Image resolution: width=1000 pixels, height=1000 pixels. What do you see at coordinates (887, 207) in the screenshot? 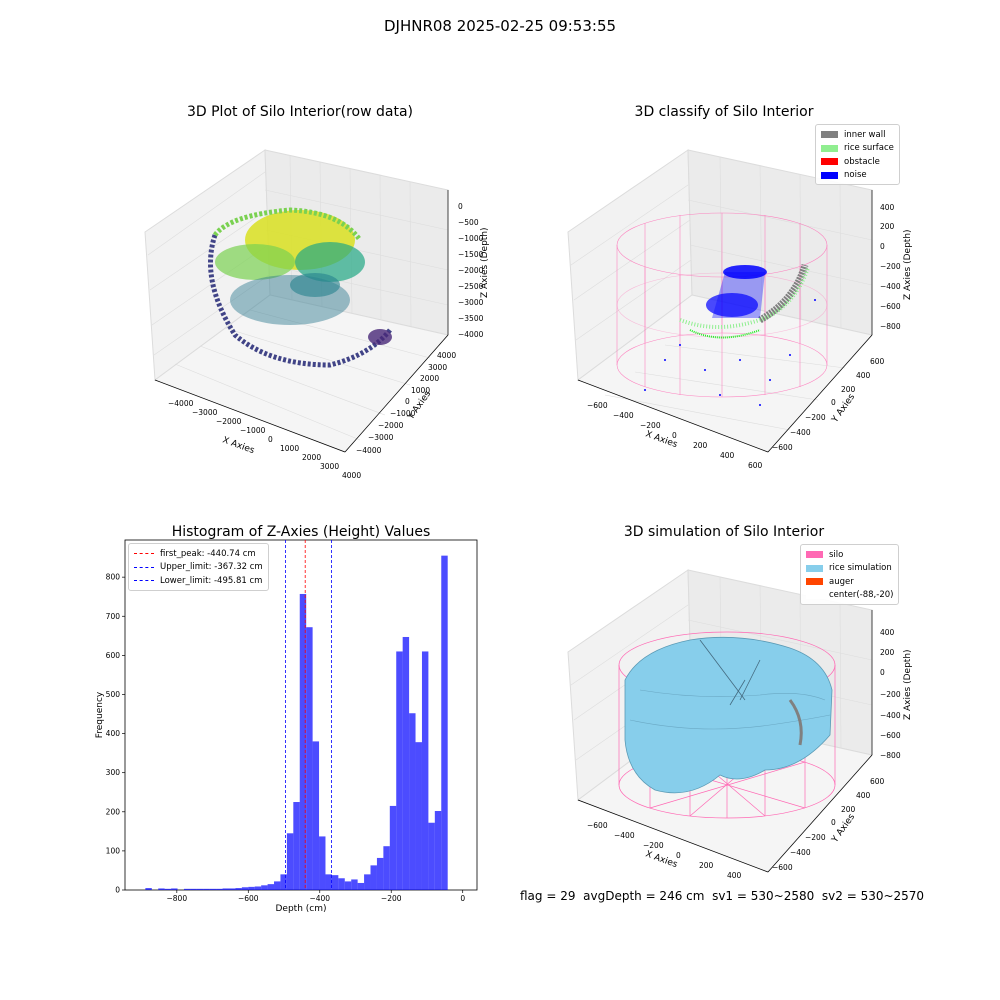
I see `classify-ztick: 400` at bounding box center [887, 207].